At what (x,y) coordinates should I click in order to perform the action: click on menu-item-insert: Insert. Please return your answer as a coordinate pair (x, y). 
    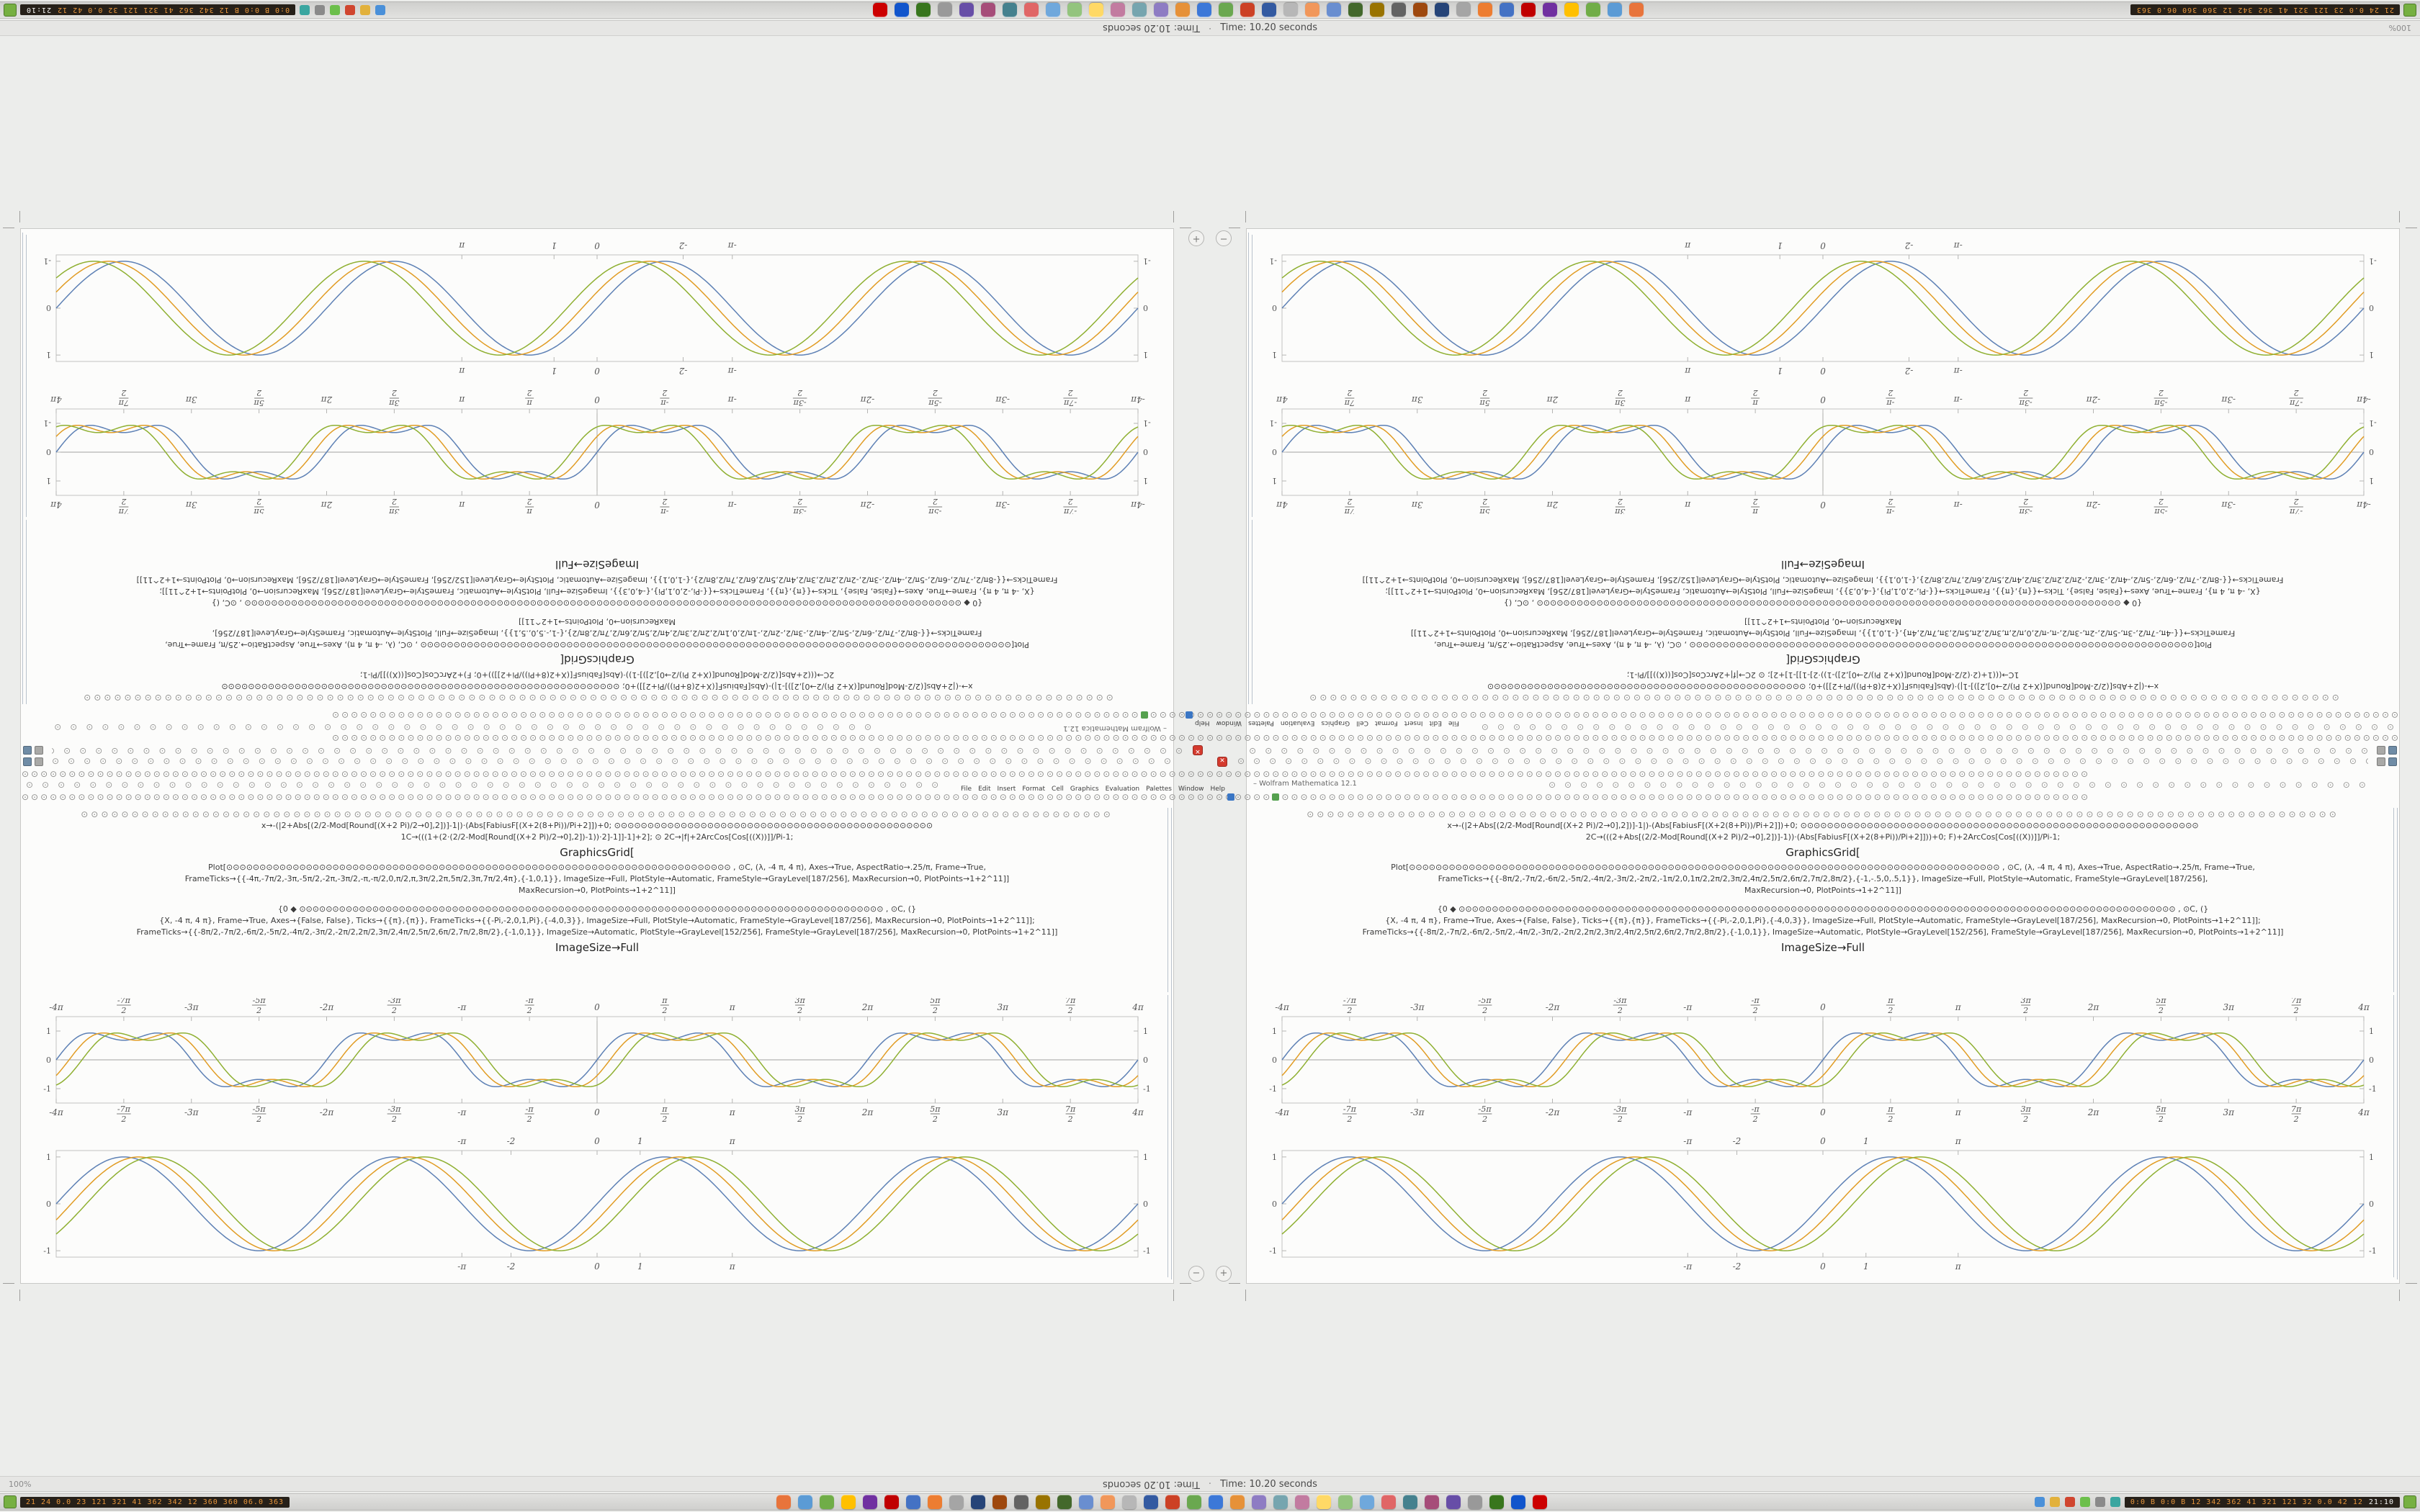
    Looking at the image, I should click on (1413, 722).